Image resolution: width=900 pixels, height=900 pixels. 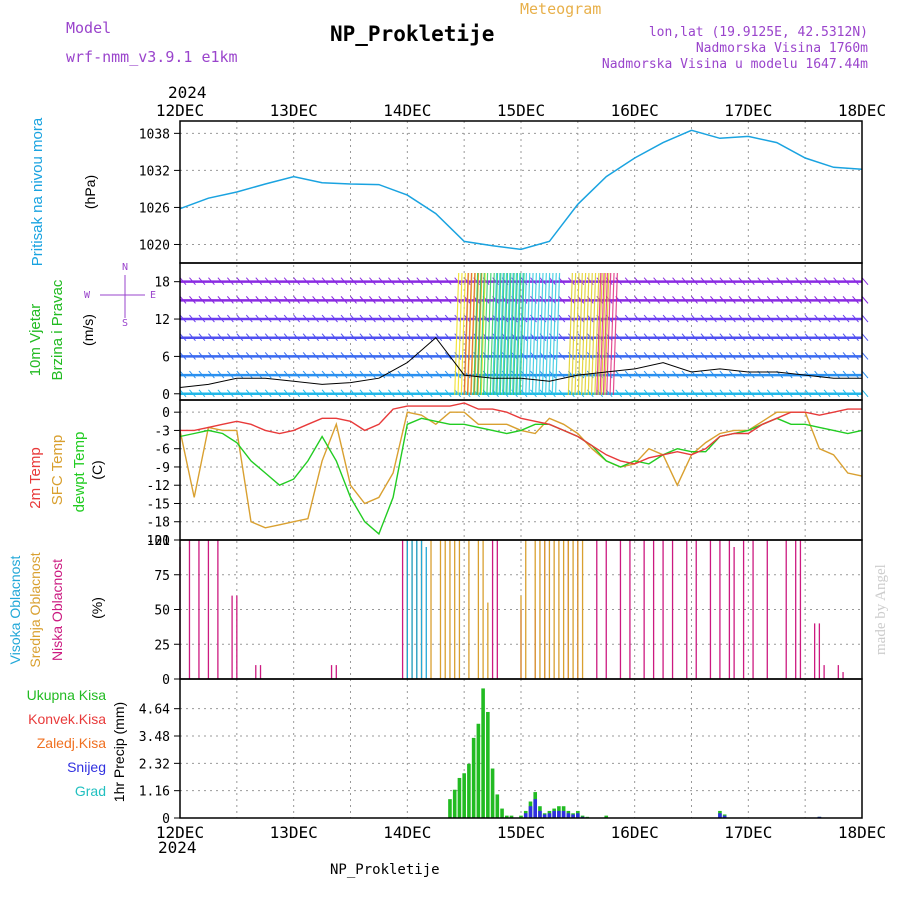 What do you see at coordinates (67, 719) in the screenshot?
I see `precip-legend-item: Konvek.Kisa` at bounding box center [67, 719].